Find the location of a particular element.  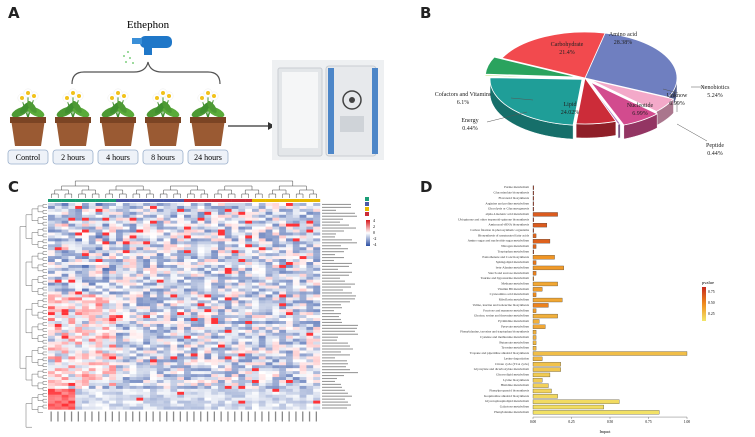

x-tick-label: 1.00 is located at coordinates (687, 422).